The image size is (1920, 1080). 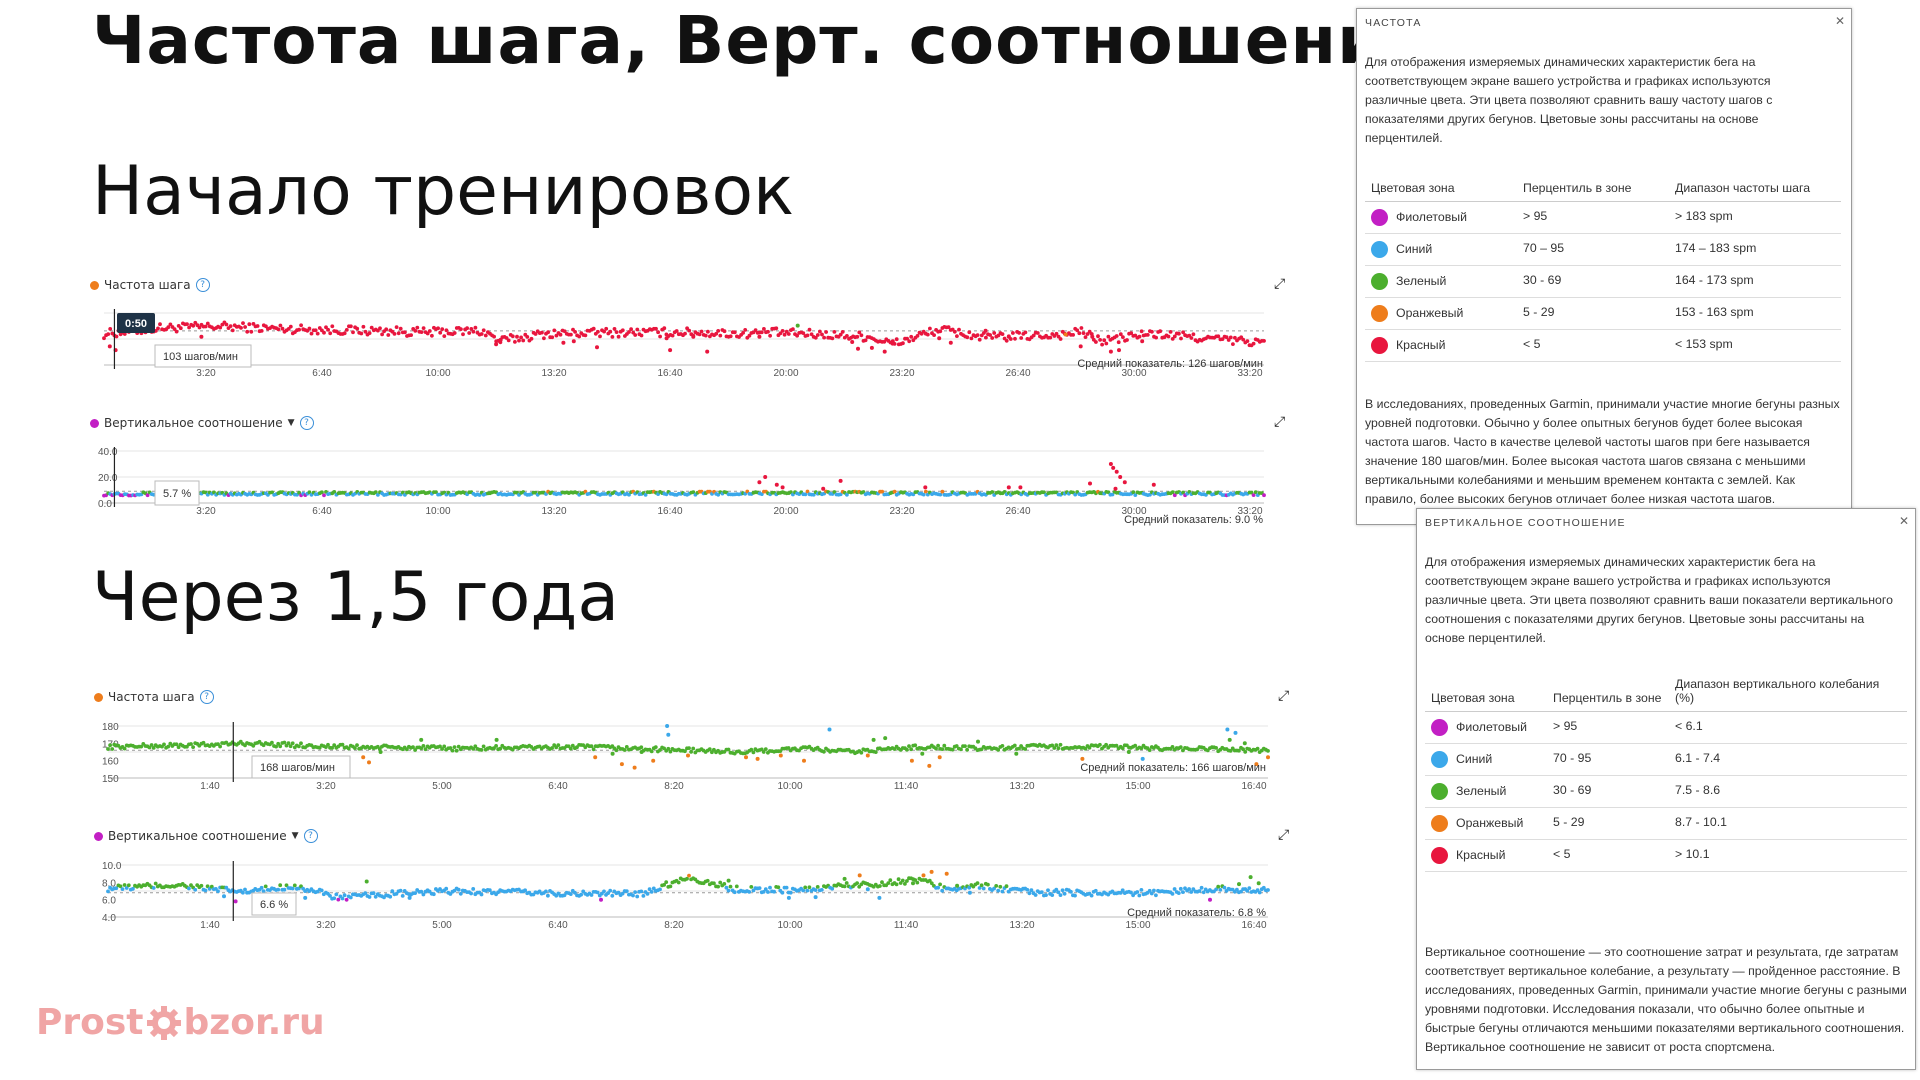 What do you see at coordinates (110, 727) in the screenshot?
I see `y-tick-label: 180` at bounding box center [110, 727].